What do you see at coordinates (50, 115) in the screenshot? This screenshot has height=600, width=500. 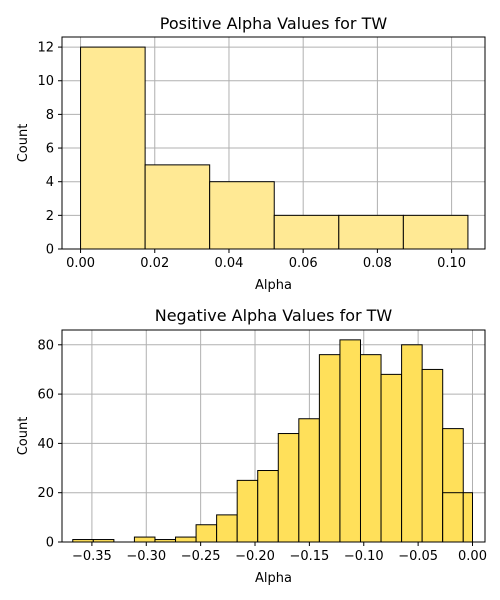 I see `y-tick-label: 8` at bounding box center [50, 115].